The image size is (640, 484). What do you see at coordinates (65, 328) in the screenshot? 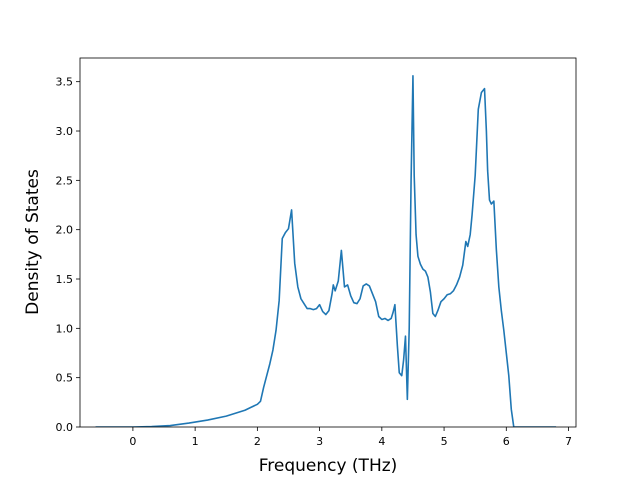
I see `y-tick-label: 1.0` at bounding box center [65, 328].